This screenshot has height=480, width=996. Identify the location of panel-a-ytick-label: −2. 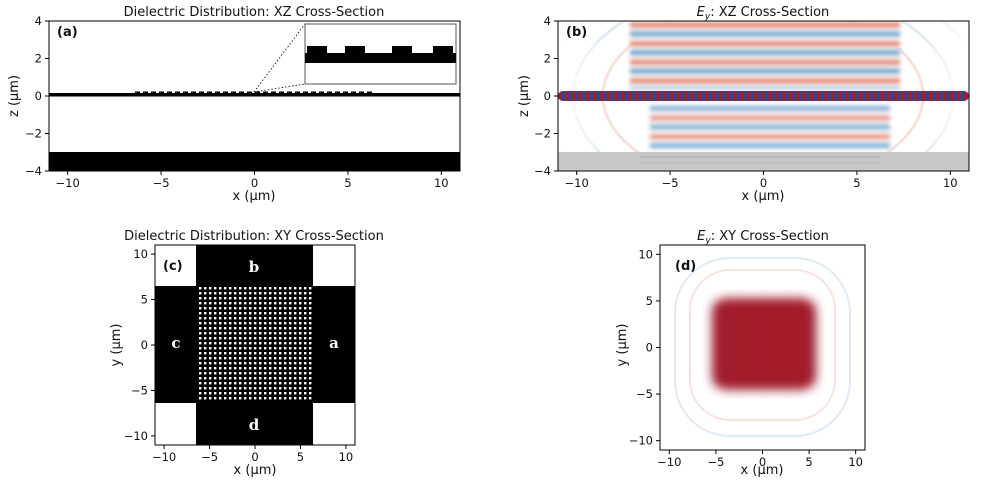
(33, 134).